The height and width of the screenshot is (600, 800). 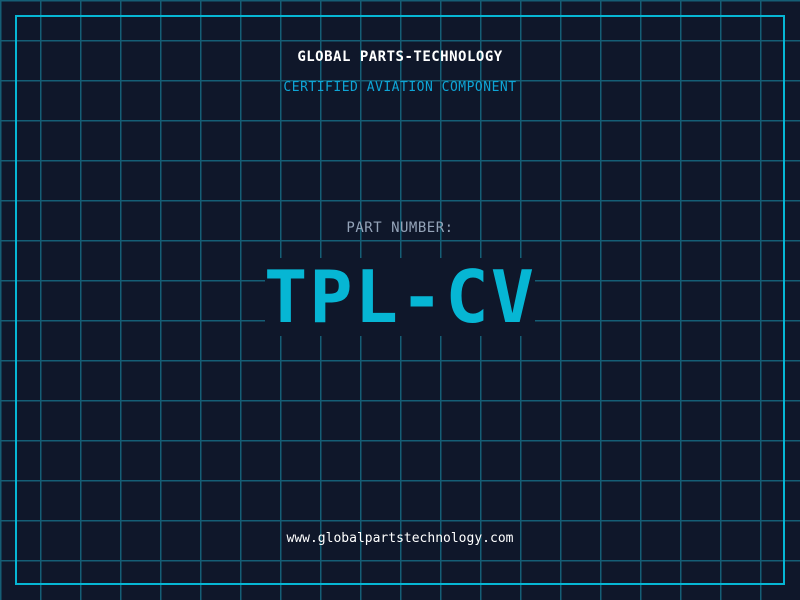 What do you see at coordinates (400, 228) in the screenshot?
I see `part-number-label: PART NUMBER:` at bounding box center [400, 228].